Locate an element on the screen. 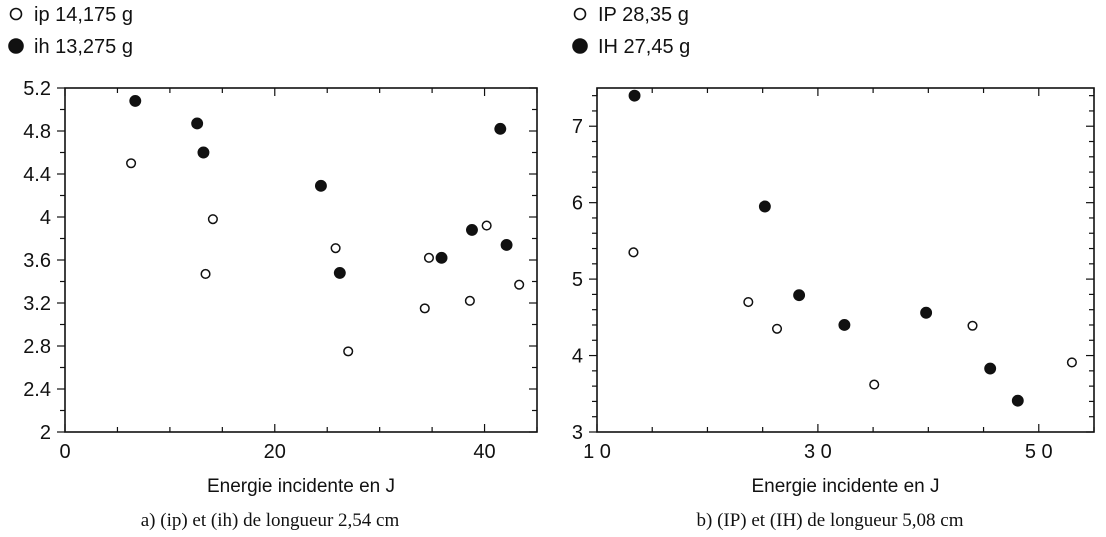 This screenshot has width=1106, height=537. figure-caption: b) (IP) et (IH) de longueur 5,08 cm is located at coordinates (830, 520).